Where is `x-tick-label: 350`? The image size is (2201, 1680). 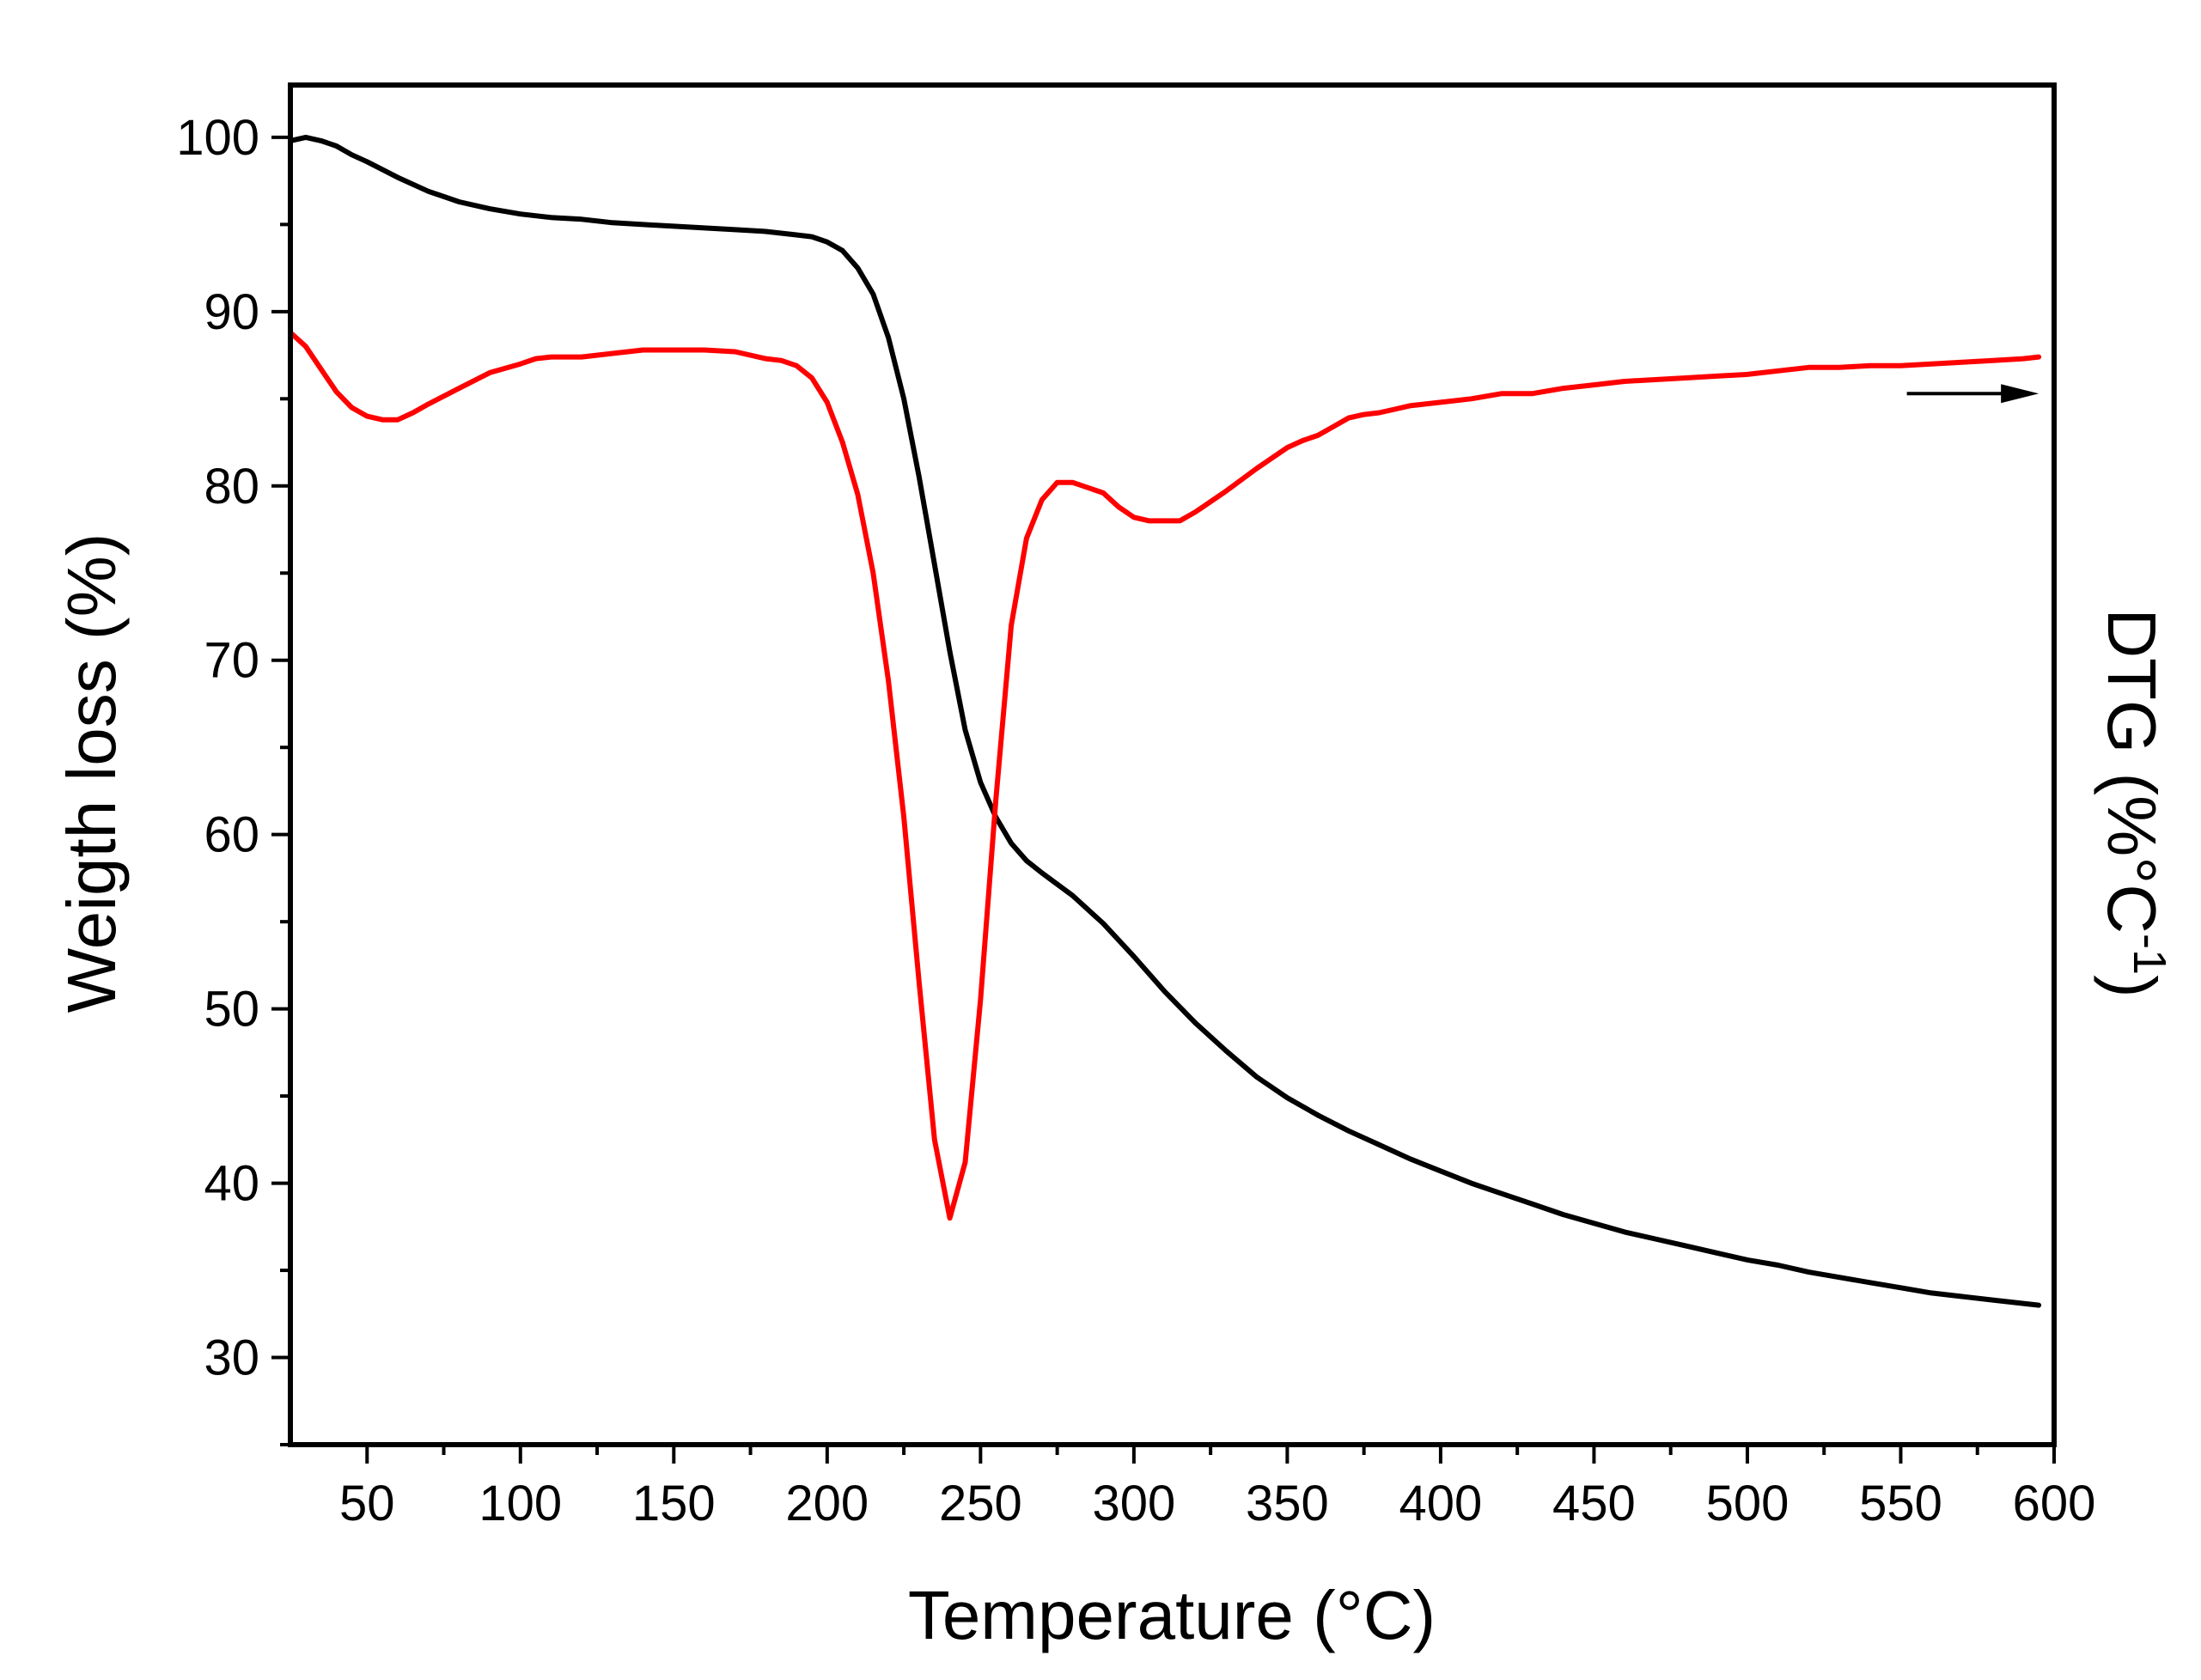
x-tick-label: 350 is located at coordinates (1287, 1504).